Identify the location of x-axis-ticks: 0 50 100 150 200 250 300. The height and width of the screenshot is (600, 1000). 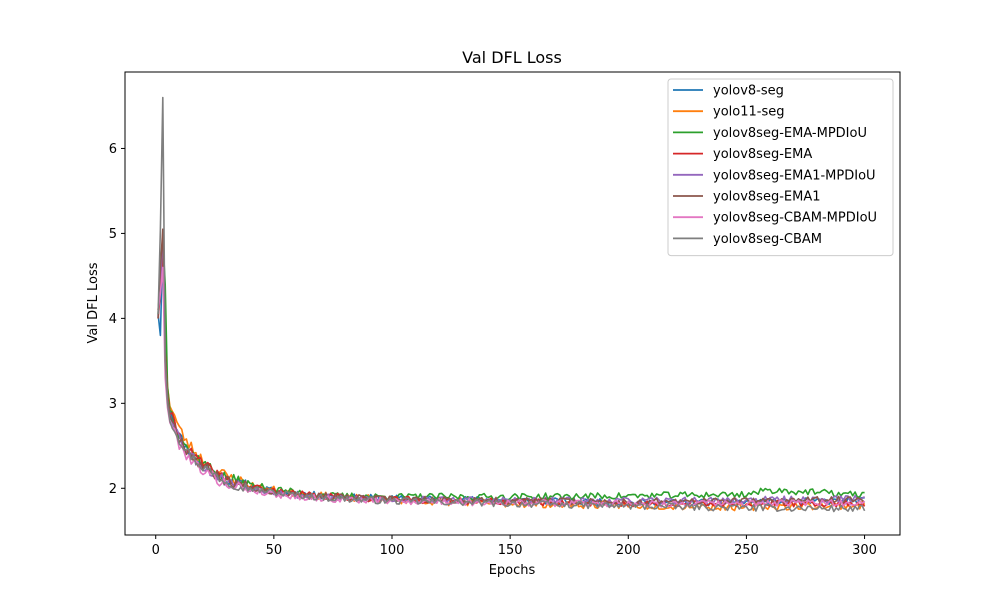
(514, 546).